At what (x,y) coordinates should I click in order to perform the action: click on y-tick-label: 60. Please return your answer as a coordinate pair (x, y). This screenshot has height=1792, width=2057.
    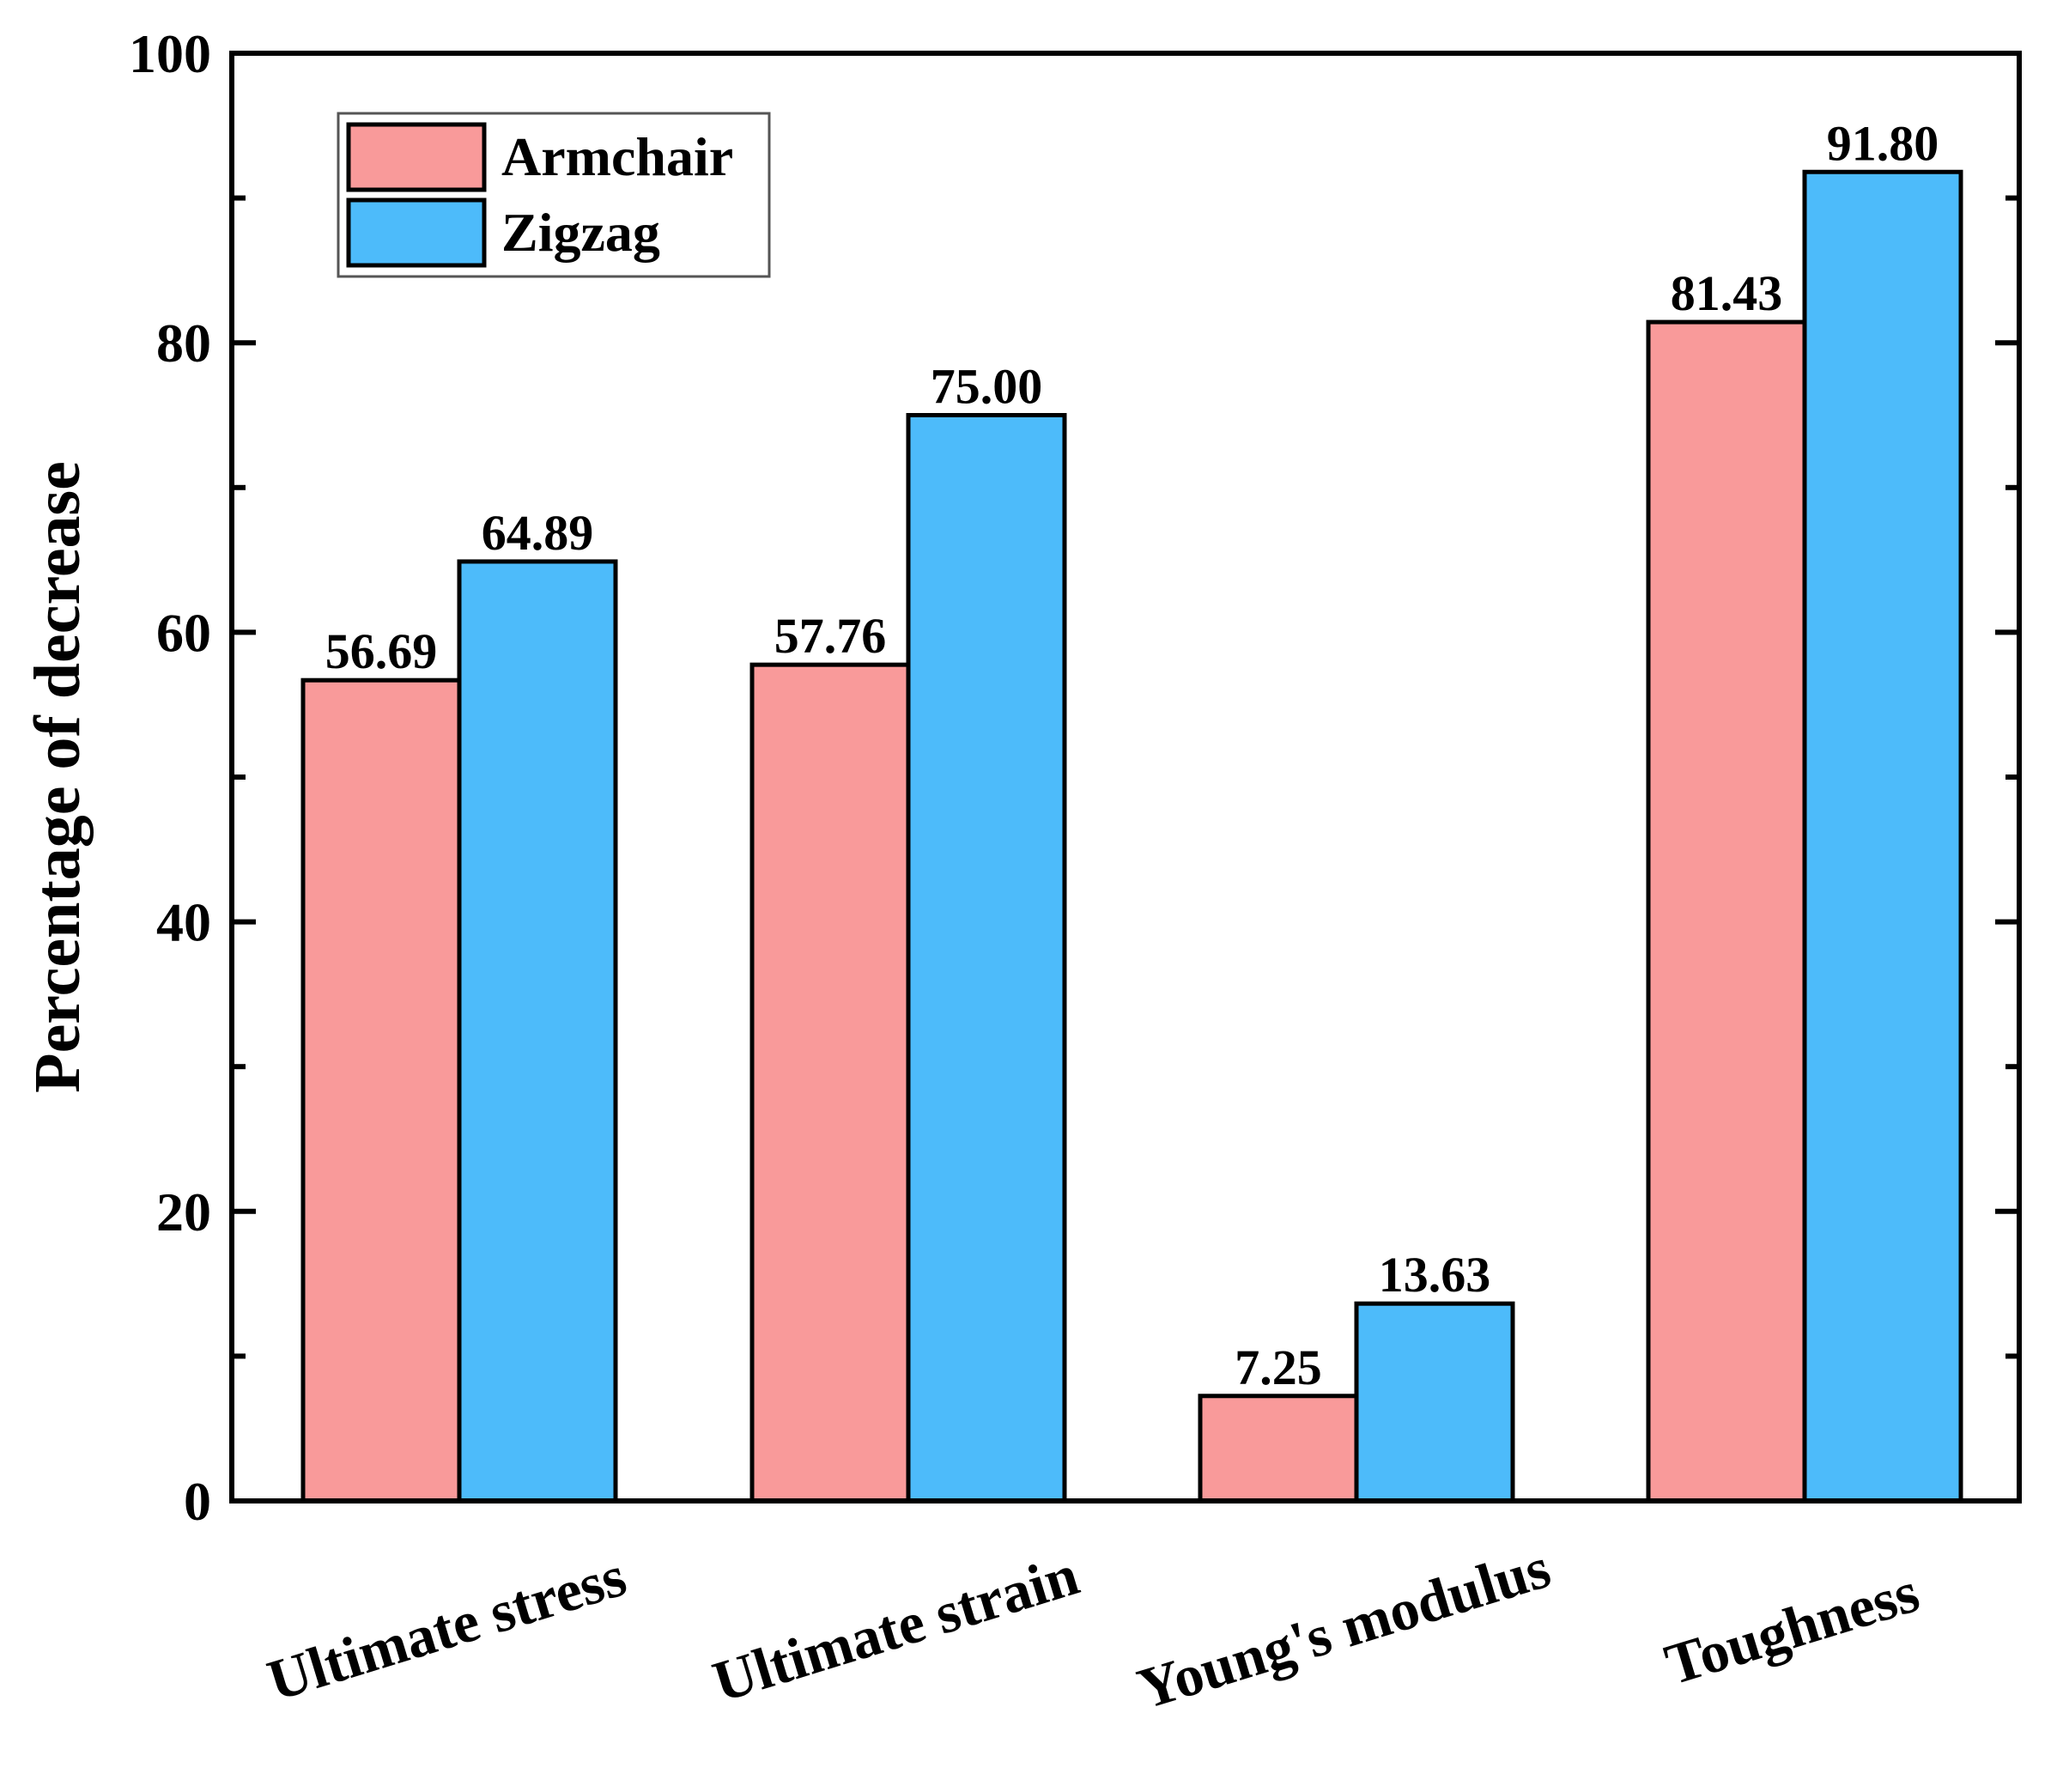
    Looking at the image, I should click on (183, 632).